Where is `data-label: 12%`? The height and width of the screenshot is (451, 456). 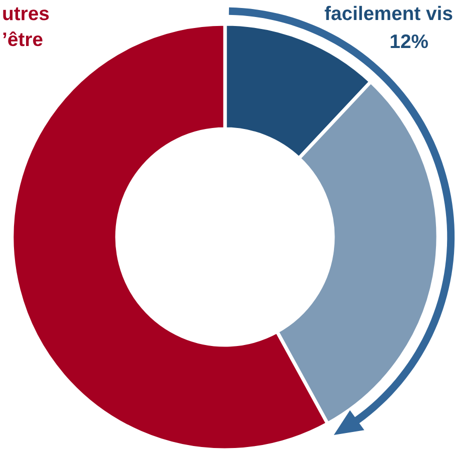 data-label: 12% is located at coordinates (409, 41).